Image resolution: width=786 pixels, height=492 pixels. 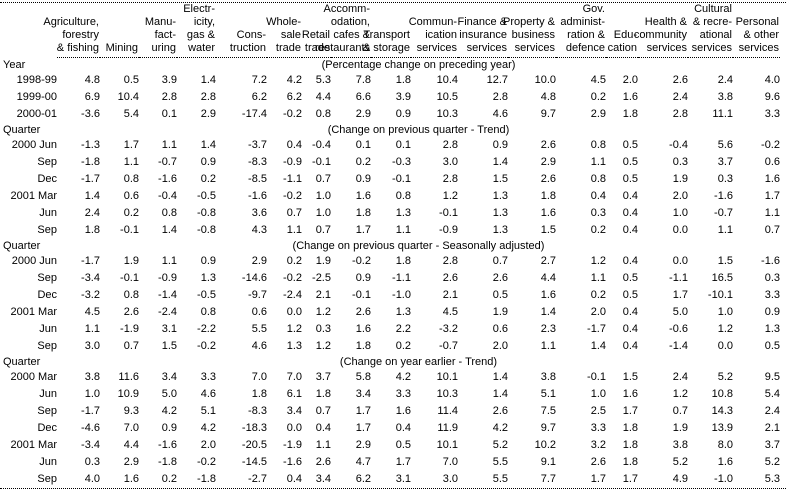 What do you see at coordinates (548, 114) in the screenshot?
I see `value-cell-property-business-services: 9.7` at bounding box center [548, 114].